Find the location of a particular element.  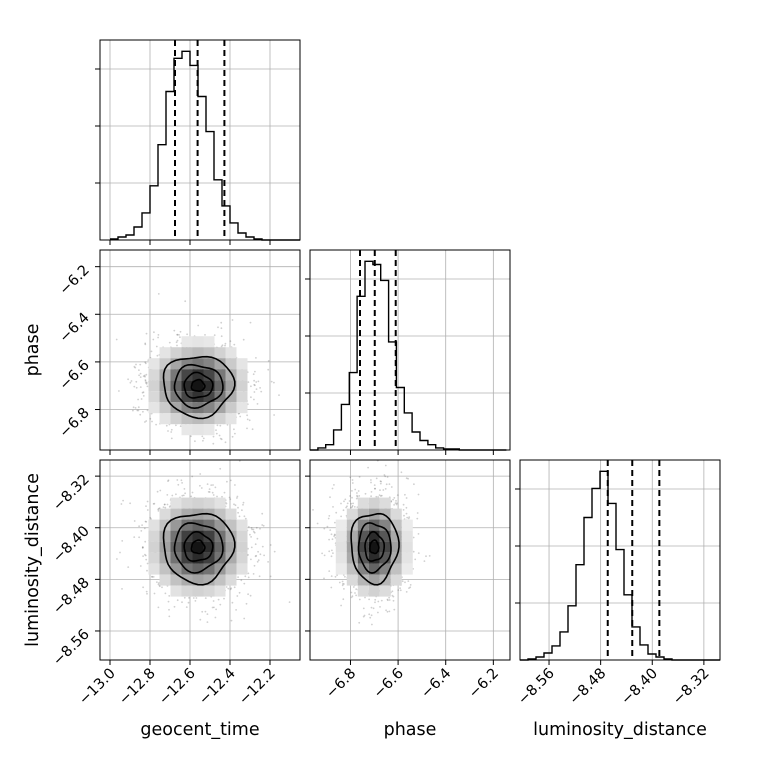

x-phase-tick-label: −6.4 is located at coordinates (436, 684).